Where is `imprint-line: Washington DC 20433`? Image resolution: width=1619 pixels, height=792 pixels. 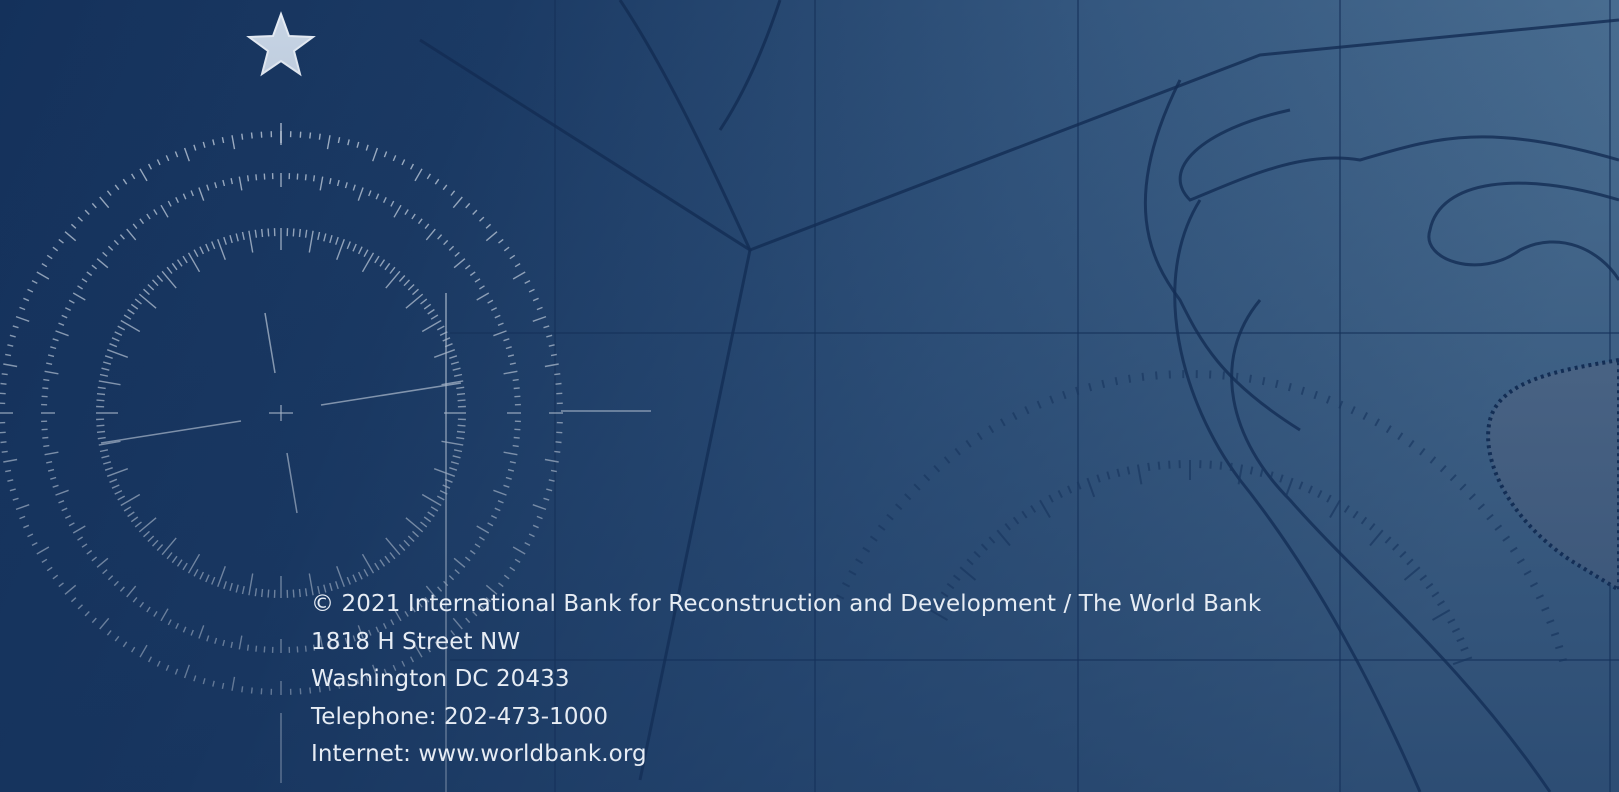
imprint-line: Washington DC 20433 is located at coordinates (440, 679).